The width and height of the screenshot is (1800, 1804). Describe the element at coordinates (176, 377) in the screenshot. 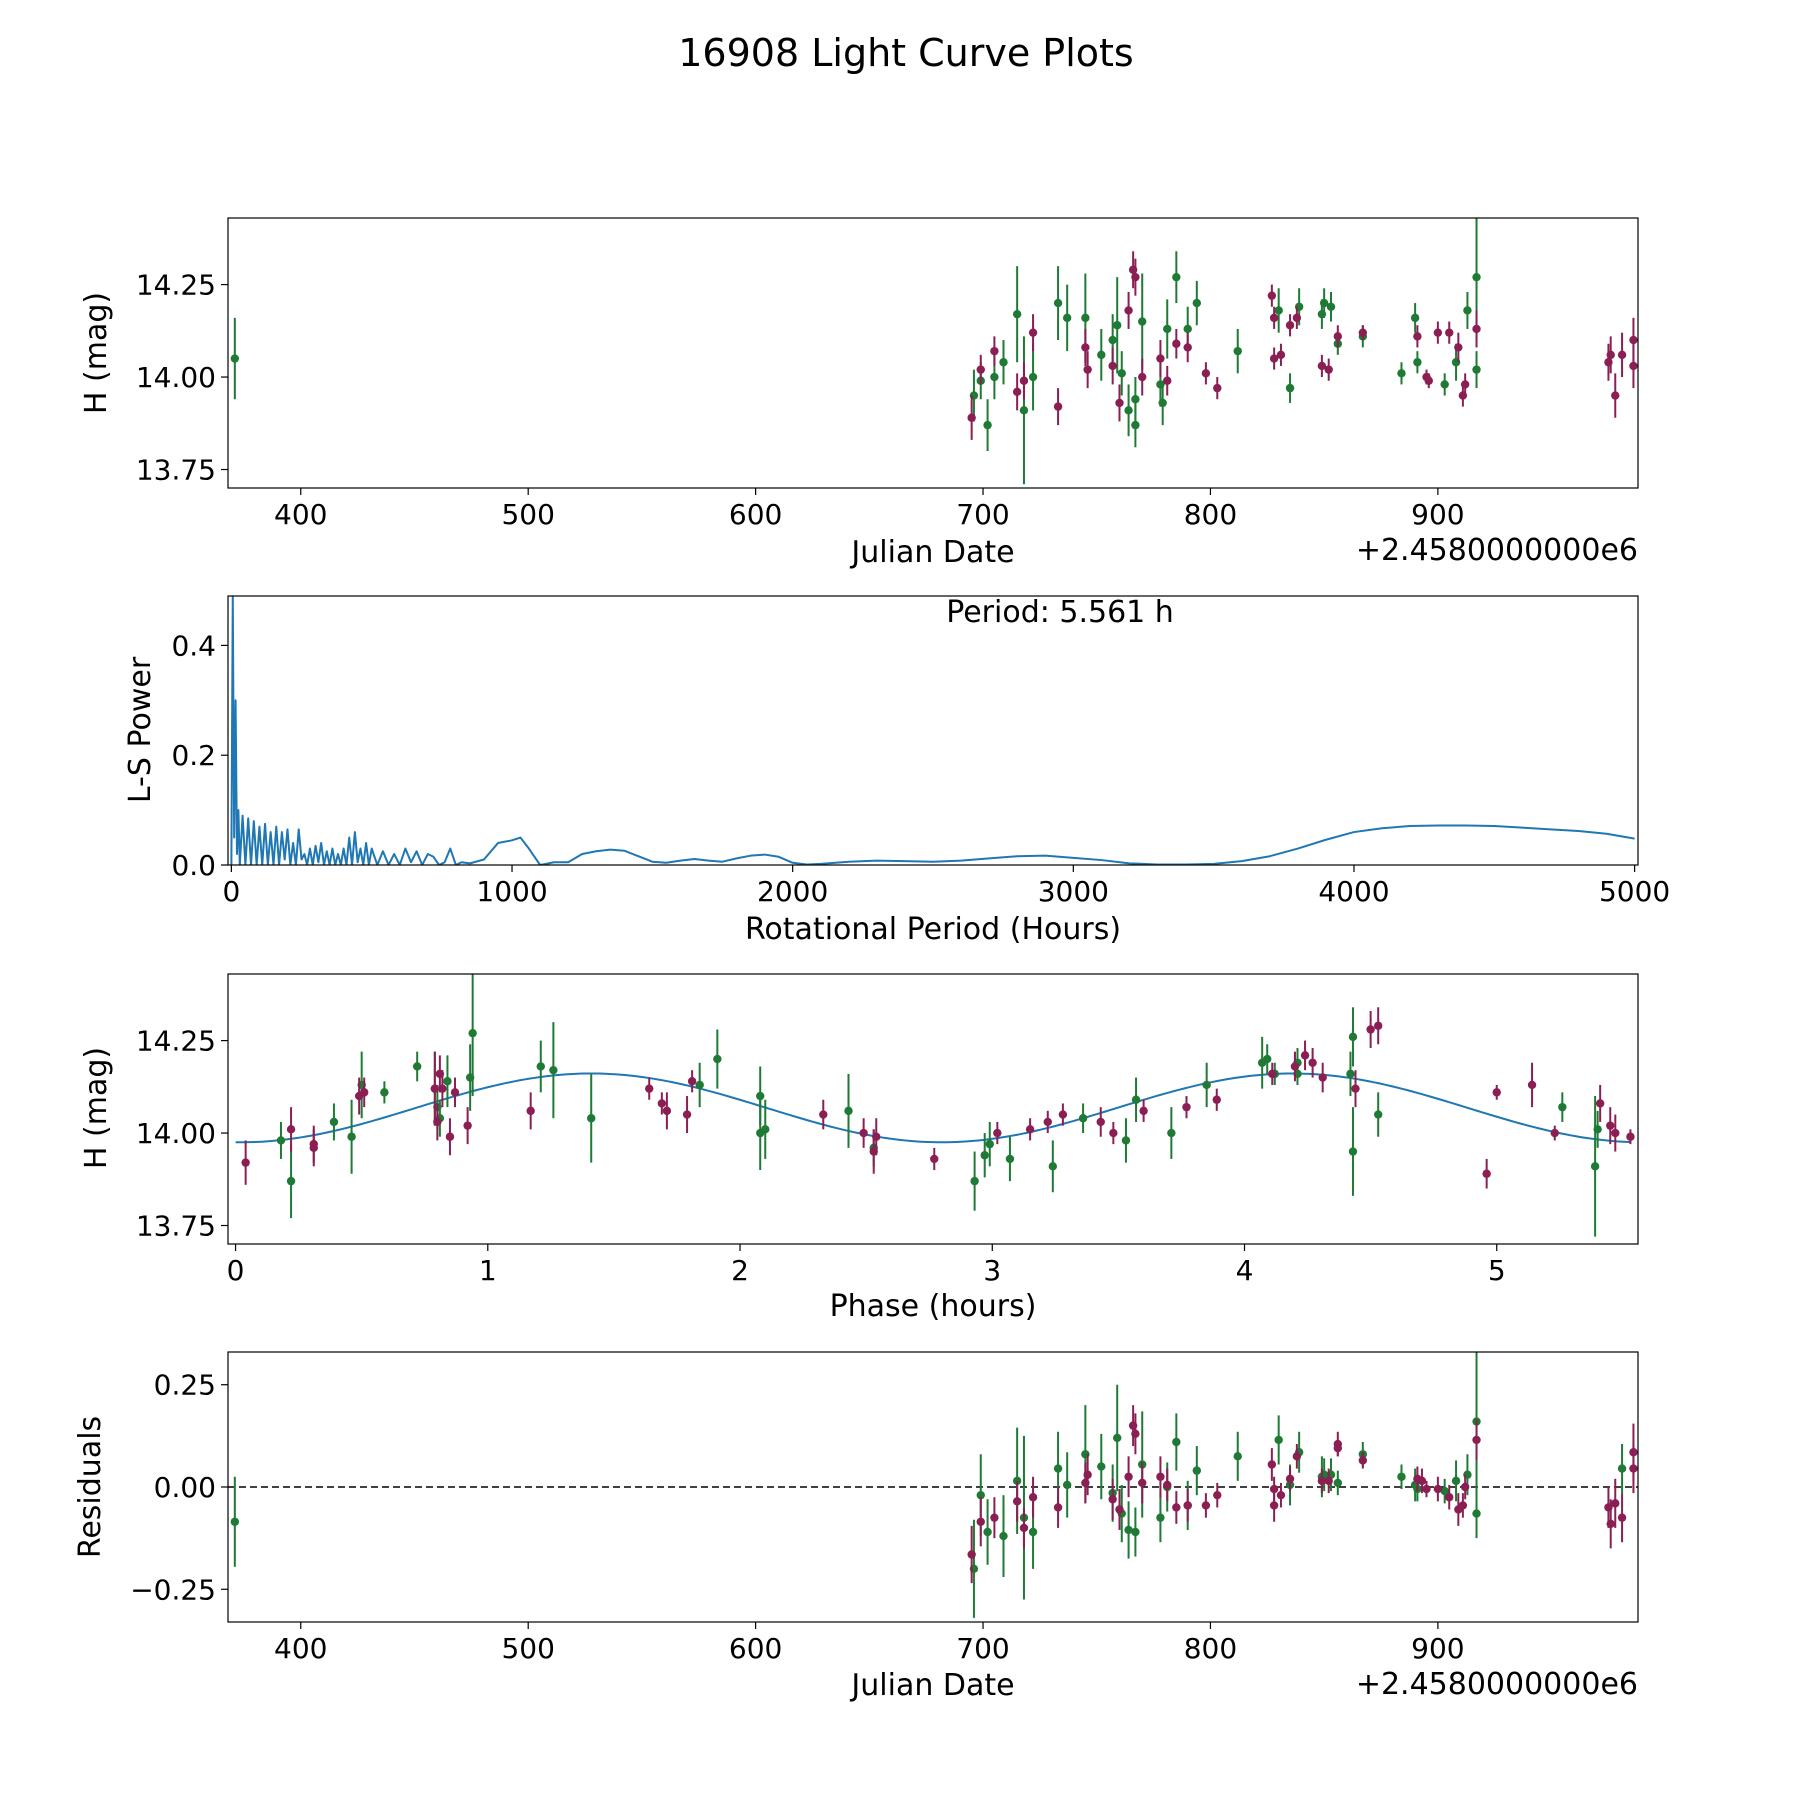

I see `lightcurve-ytick-label: 14.00` at that location.